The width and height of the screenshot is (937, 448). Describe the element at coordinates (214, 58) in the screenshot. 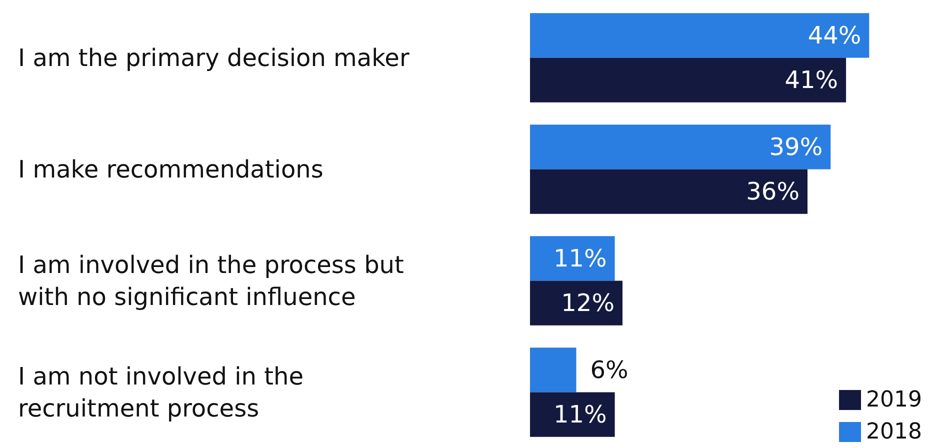

I see `y-tick-label: I am the primary decision maker` at that location.